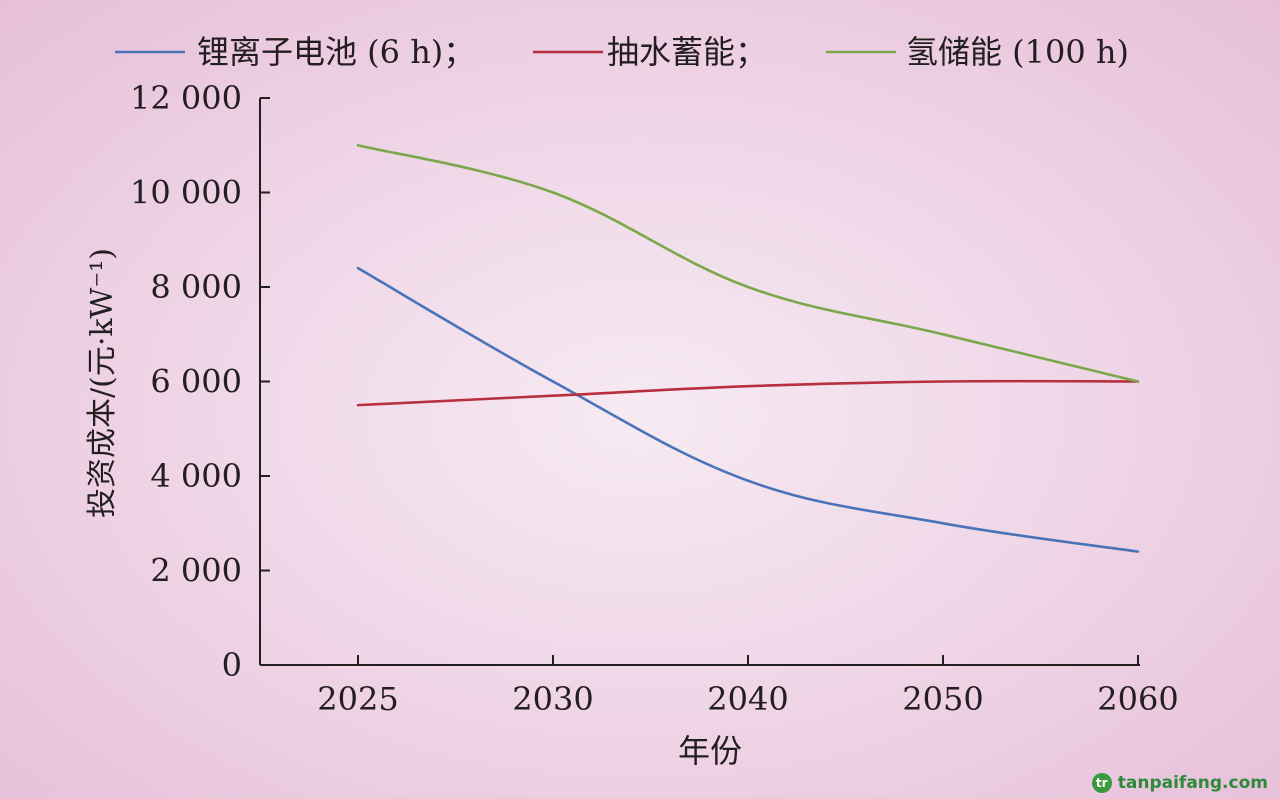 The width and height of the screenshot is (1280, 799). I want to click on x-axis-label: 年份, so click(710, 751).